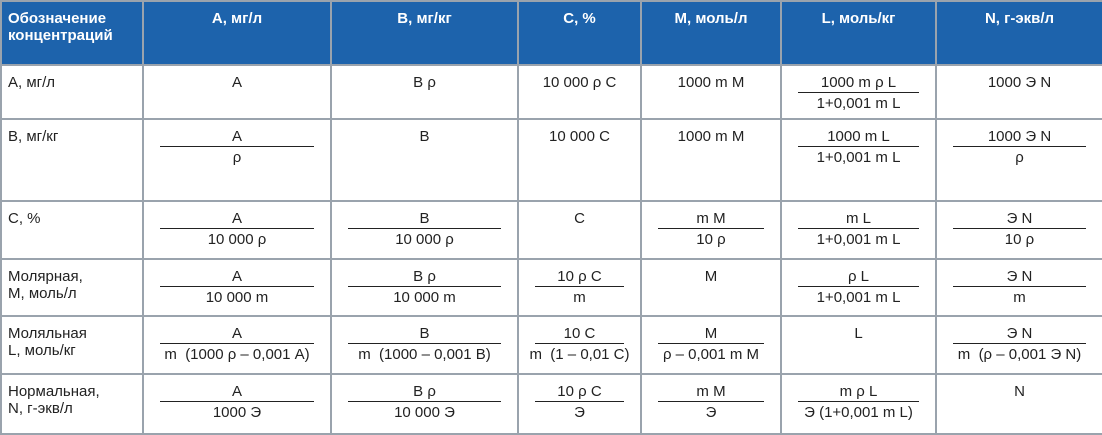 The image size is (1102, 435). Describe the element at coordinates (1019, 137) in the screenshot. I see `numerator: 1000 Э N` at that location.